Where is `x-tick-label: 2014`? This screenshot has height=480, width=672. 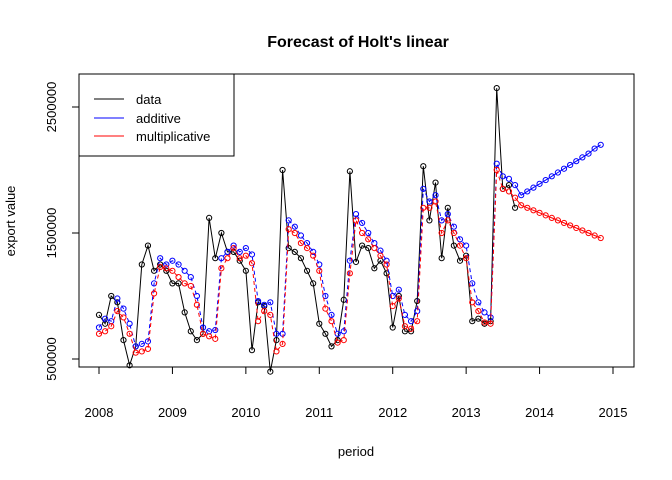 x-tick-label: 2014 is located at coordinates (539, 412).